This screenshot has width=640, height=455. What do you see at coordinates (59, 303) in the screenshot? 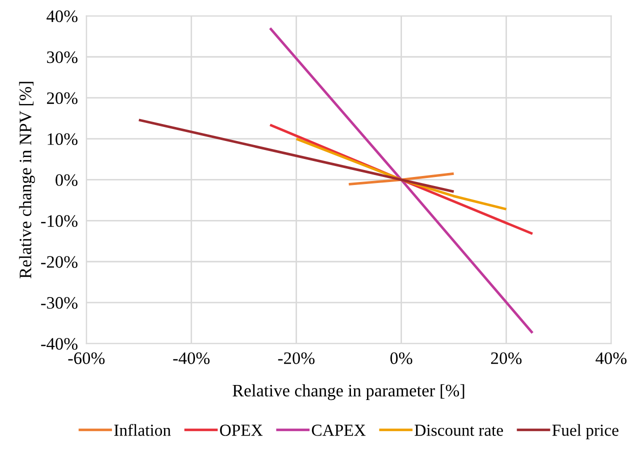
I see `y-tick-label: -30%` at bounding box center [59, 303].